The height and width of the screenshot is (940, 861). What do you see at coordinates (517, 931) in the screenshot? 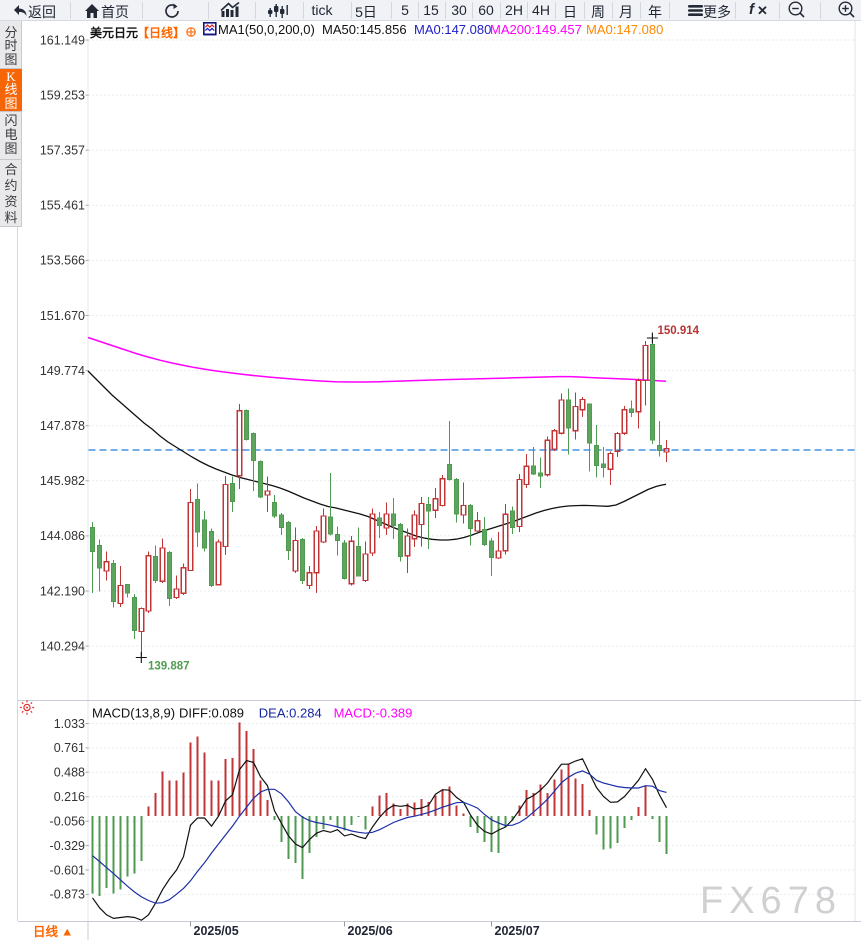
I see `svg-text: 2025/07` at bounding box center [517, 931].